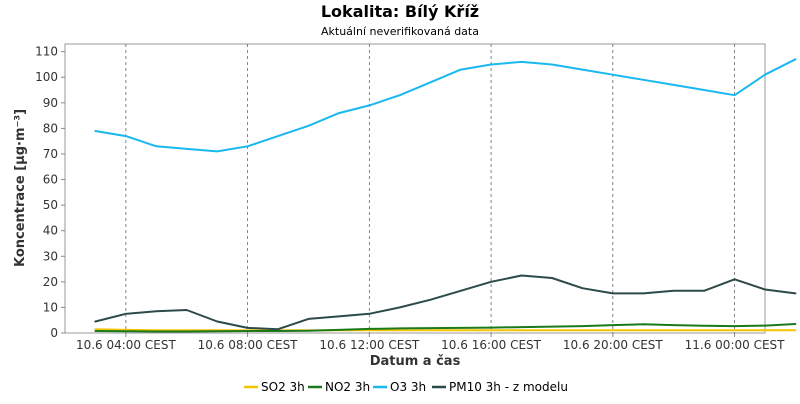 Image resolution: width=800 pixels, height=404 pixels. What do you see at coordinates (283, 387) in the screenshot?
I see `legend-label: SO2 3h` at bounding box center [283, 387].